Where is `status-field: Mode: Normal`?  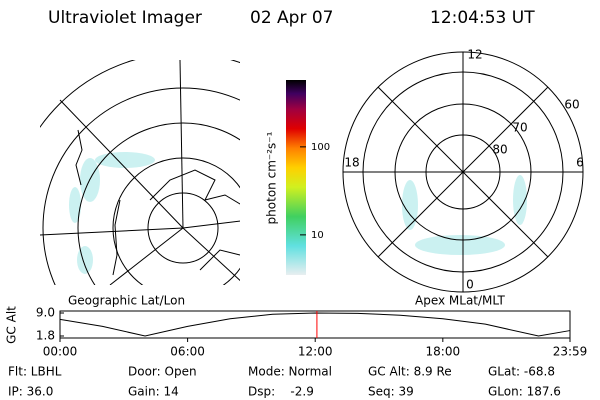 status-field: Mode: Normal is located at coordinates (290, 372).